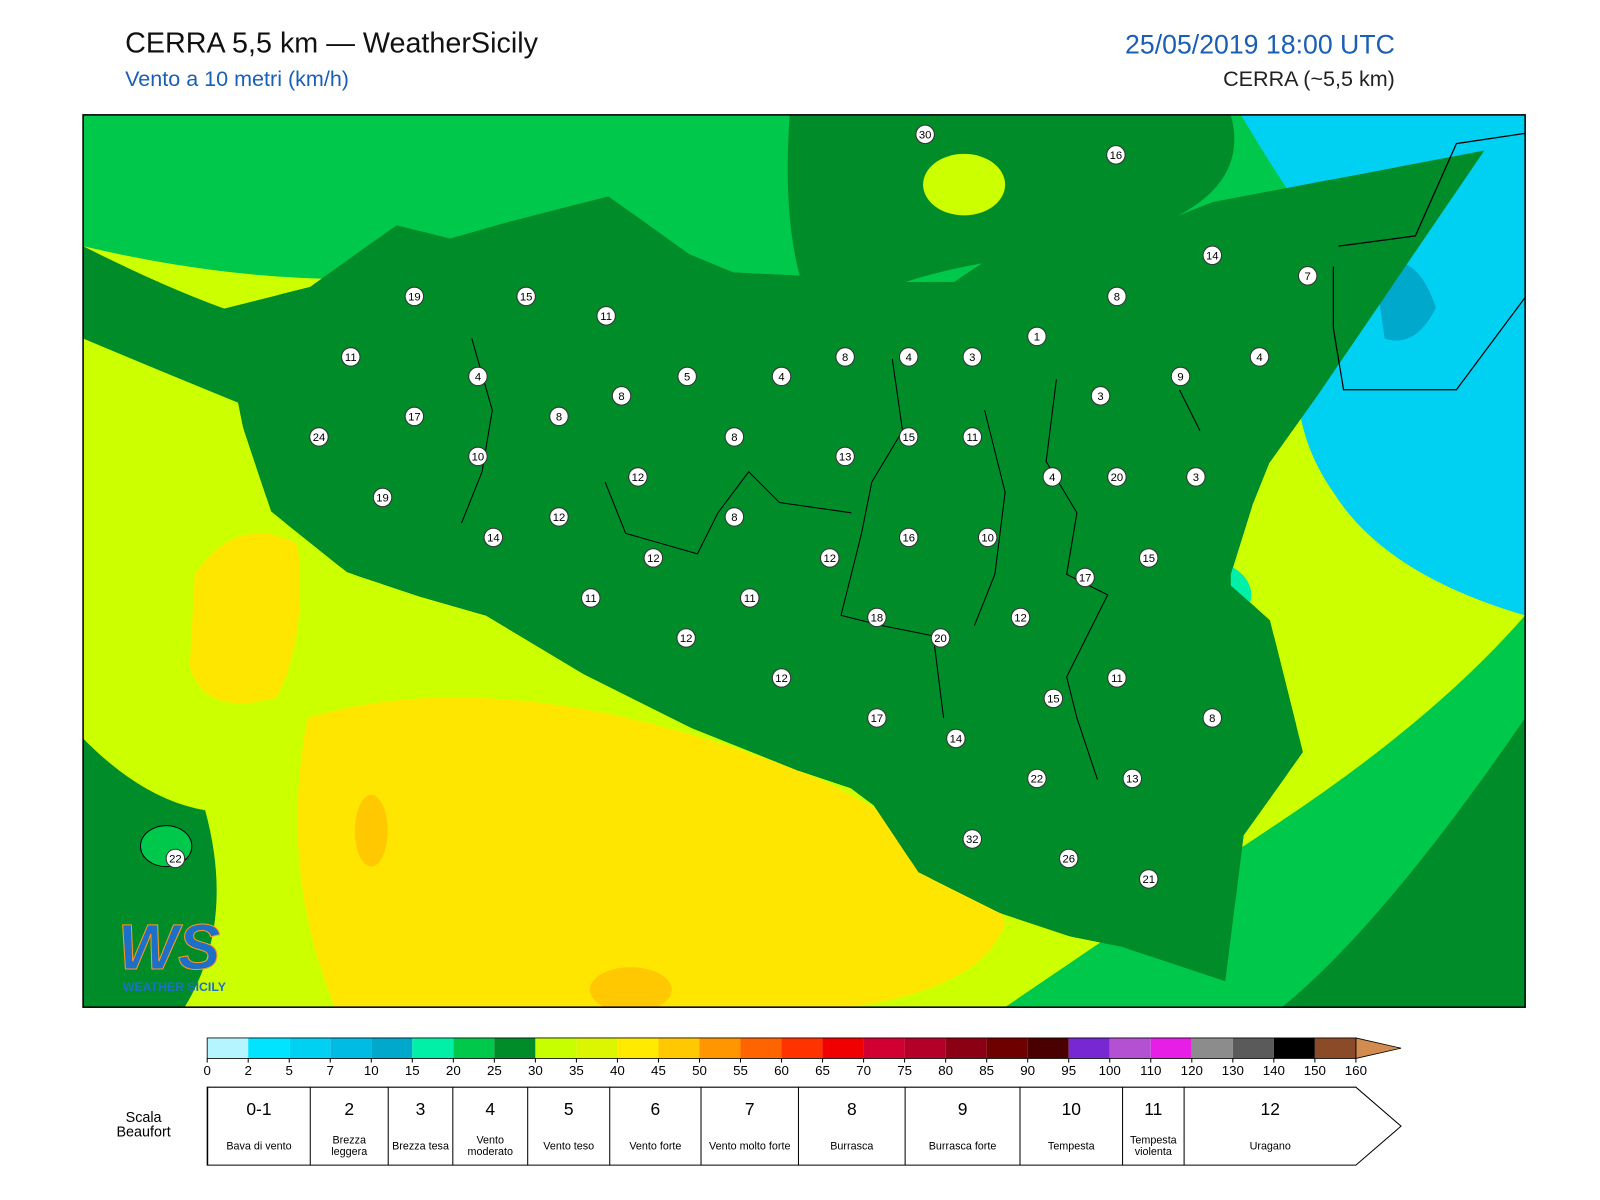 The width and height of the screenshot is (1600, 1200). Describe the element at coordinates (1309, 79) in the screenshot. I see `model: CERRA (~5,5 km)` at that location.